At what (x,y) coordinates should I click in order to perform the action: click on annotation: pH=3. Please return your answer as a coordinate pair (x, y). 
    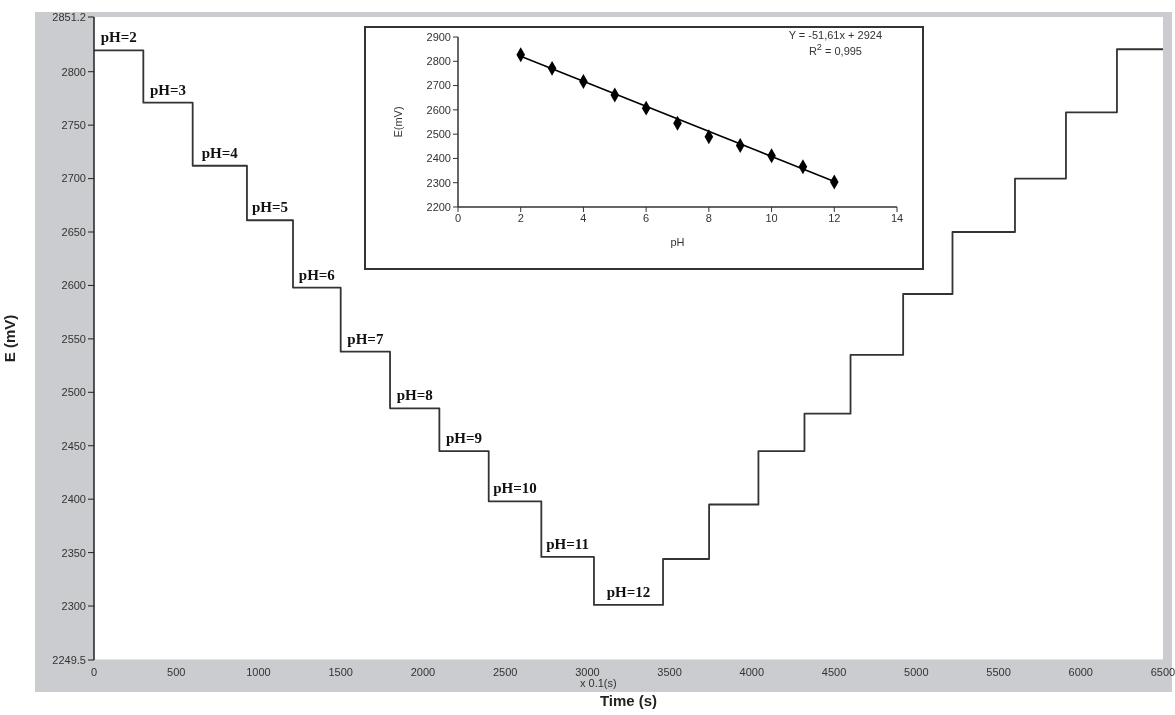
    Looking at the image, I should click on (168, 89).